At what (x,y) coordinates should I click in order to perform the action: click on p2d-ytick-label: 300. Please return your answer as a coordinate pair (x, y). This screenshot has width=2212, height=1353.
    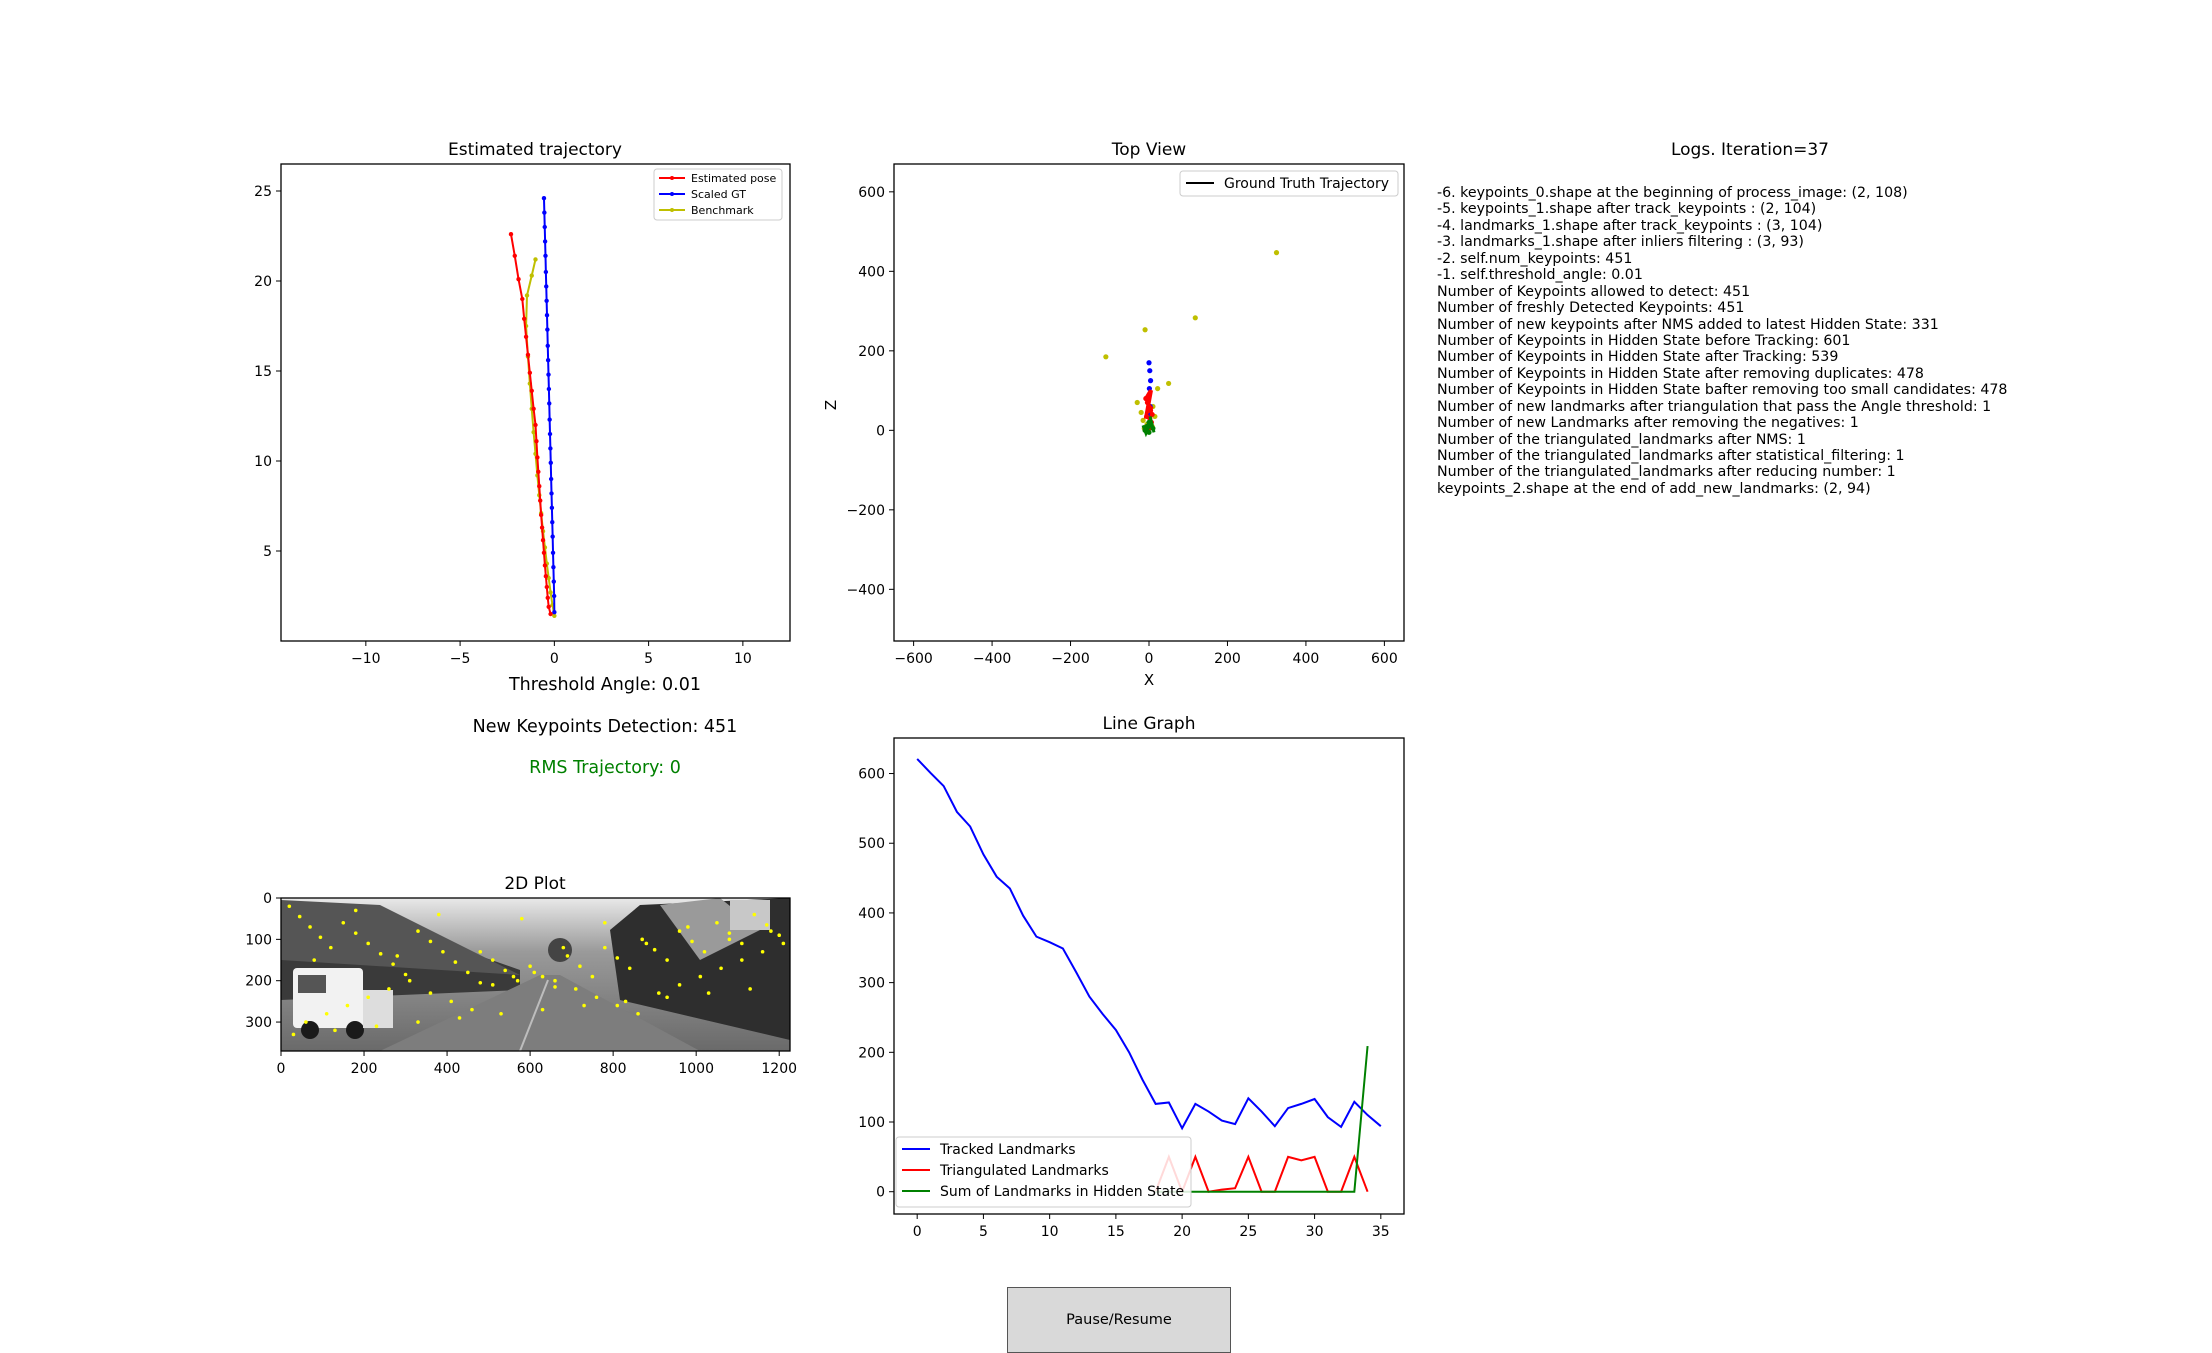
    Looking at the image, I should click on (258, 1023).